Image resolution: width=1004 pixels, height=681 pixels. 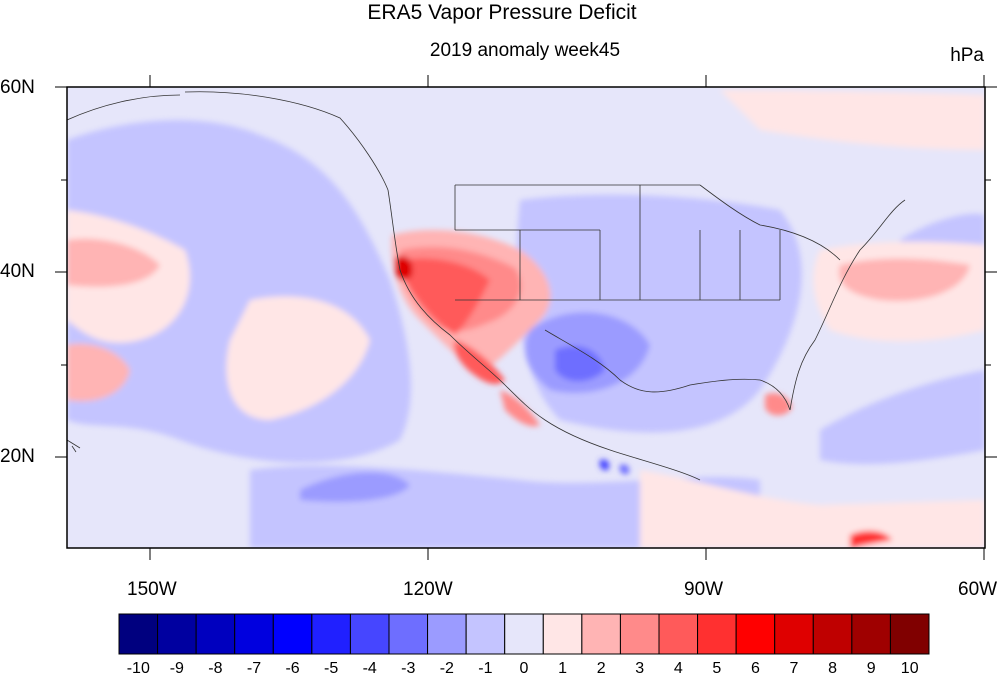 What do you see at coordinates (331, 668) in the screenshot?
I see `colorbar-label: -5` at bounding box center [331, 668].